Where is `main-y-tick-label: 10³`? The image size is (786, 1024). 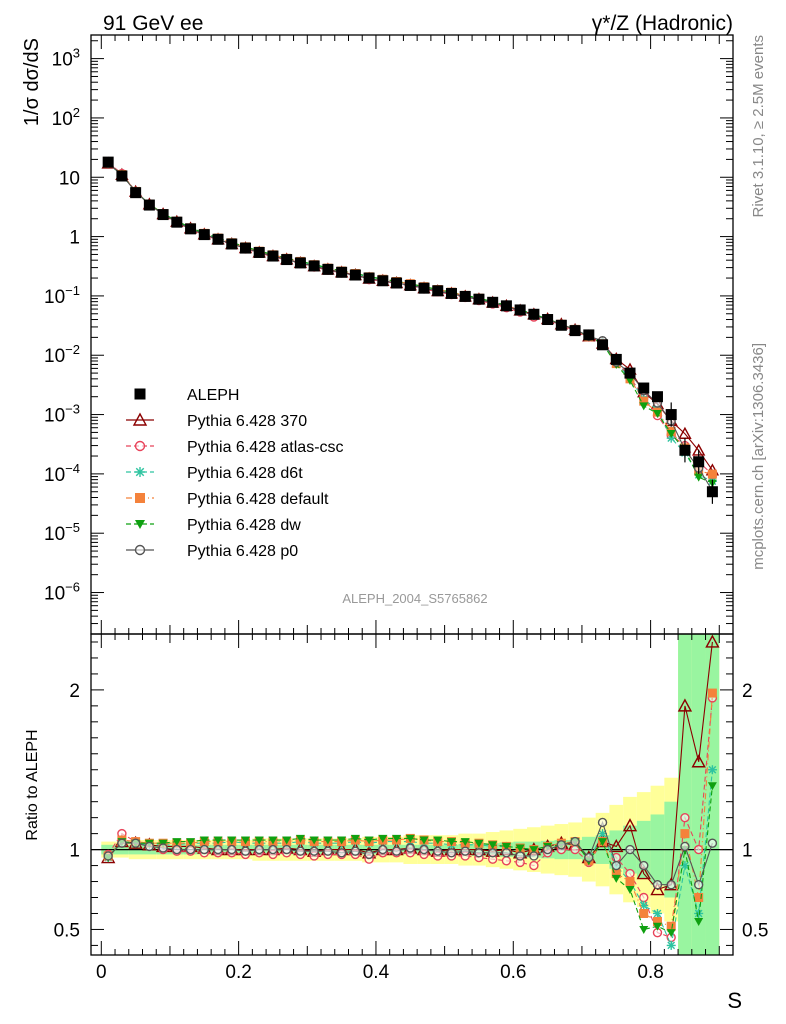
main-y-tick-label: 10³ is located at coordinates (66, 58).